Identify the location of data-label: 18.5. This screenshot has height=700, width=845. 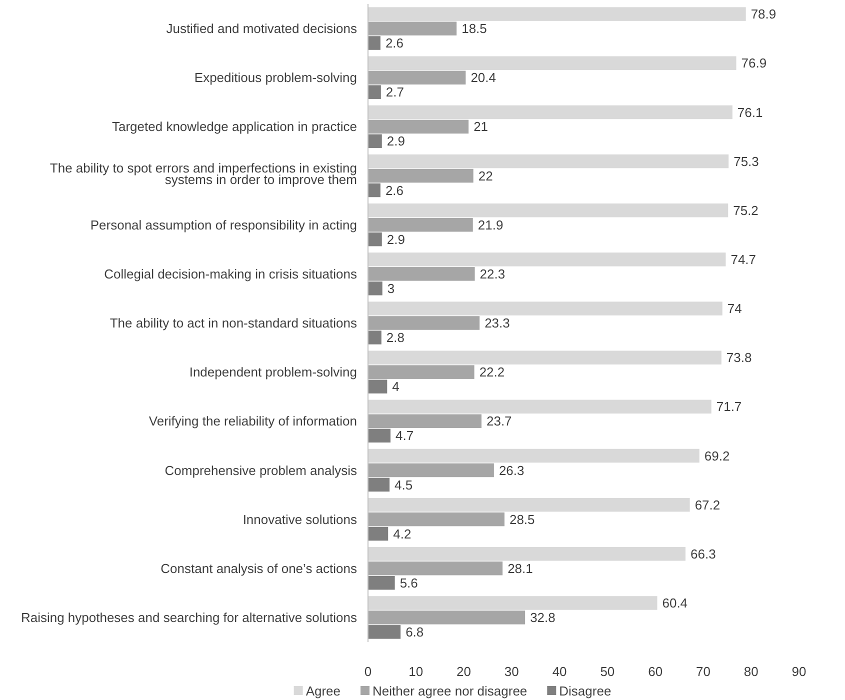
(474, 28).